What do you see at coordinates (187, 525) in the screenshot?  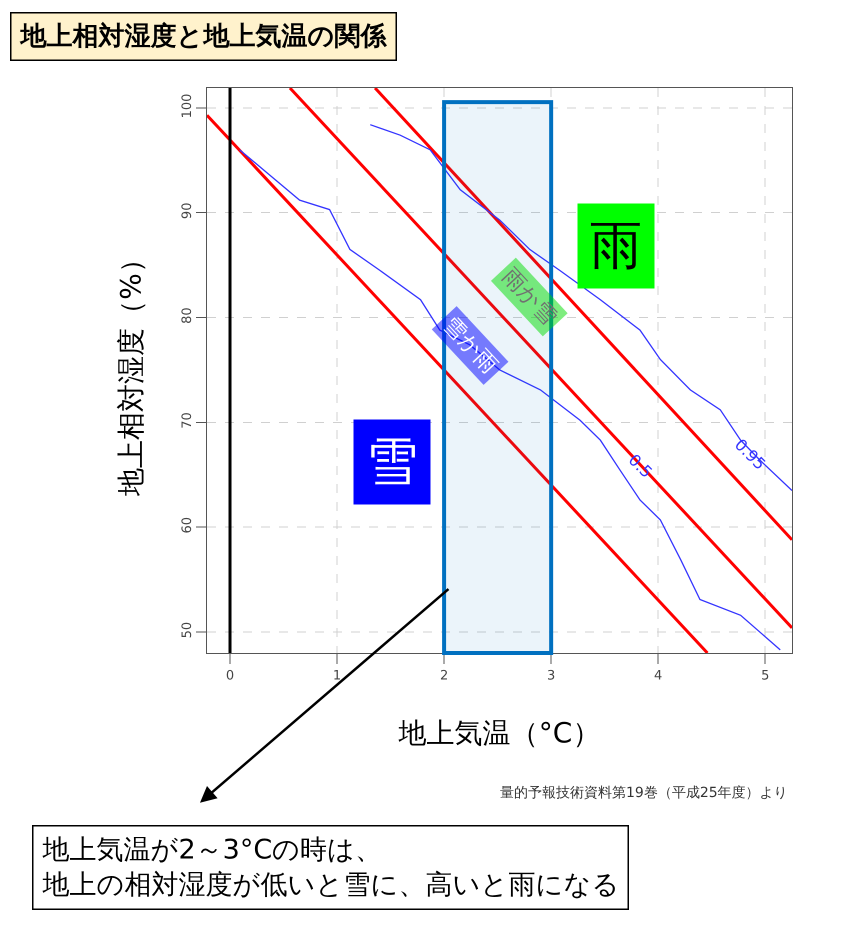 I see `y-tick-label: 60` at bounding box center [187, 525].